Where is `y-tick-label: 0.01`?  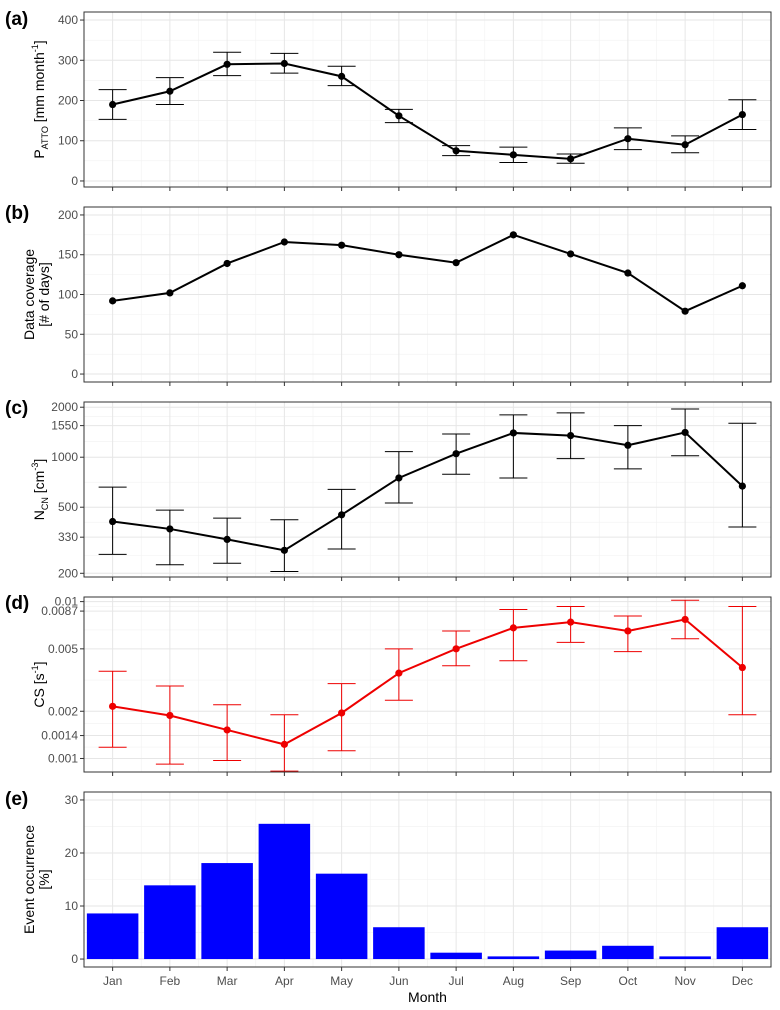
y-tick-label: 0.01 is located at coordinates (67, 602).